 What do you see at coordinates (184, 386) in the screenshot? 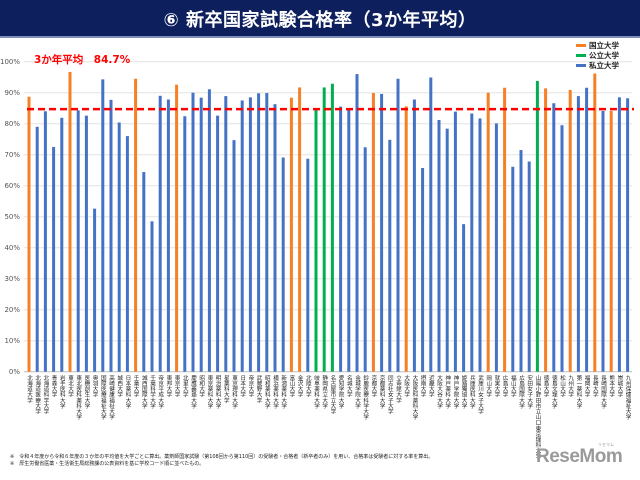
I see `x-tick-label: 北里大学` at bounding box center [184, 386].